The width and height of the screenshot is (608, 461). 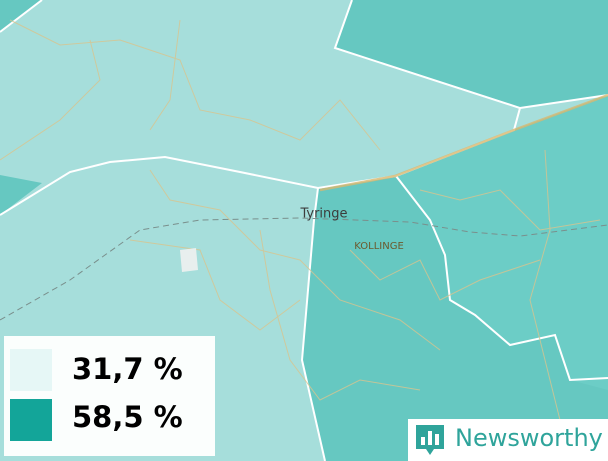 What do you see at coordinates (379, 246) in the screenshot?
I see `place-label: KOLLINGE` at bounding box center [379, 246].